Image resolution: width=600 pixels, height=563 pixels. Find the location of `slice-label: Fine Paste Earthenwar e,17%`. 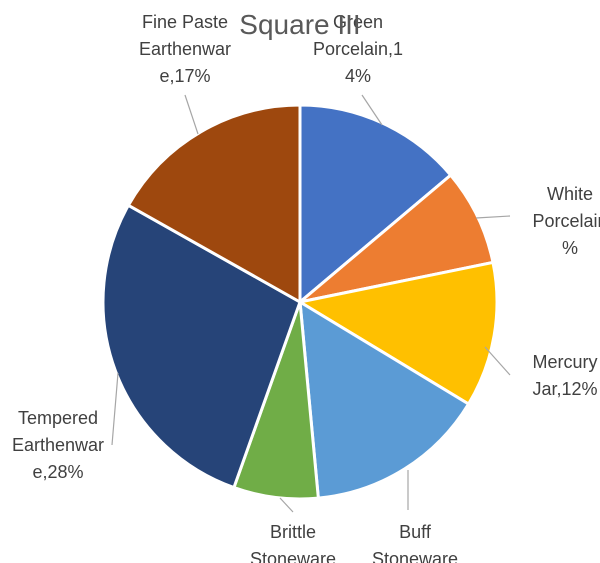

slice-label: Fine Paste Earthenwar e,17% is located at coordinates (185, 49).